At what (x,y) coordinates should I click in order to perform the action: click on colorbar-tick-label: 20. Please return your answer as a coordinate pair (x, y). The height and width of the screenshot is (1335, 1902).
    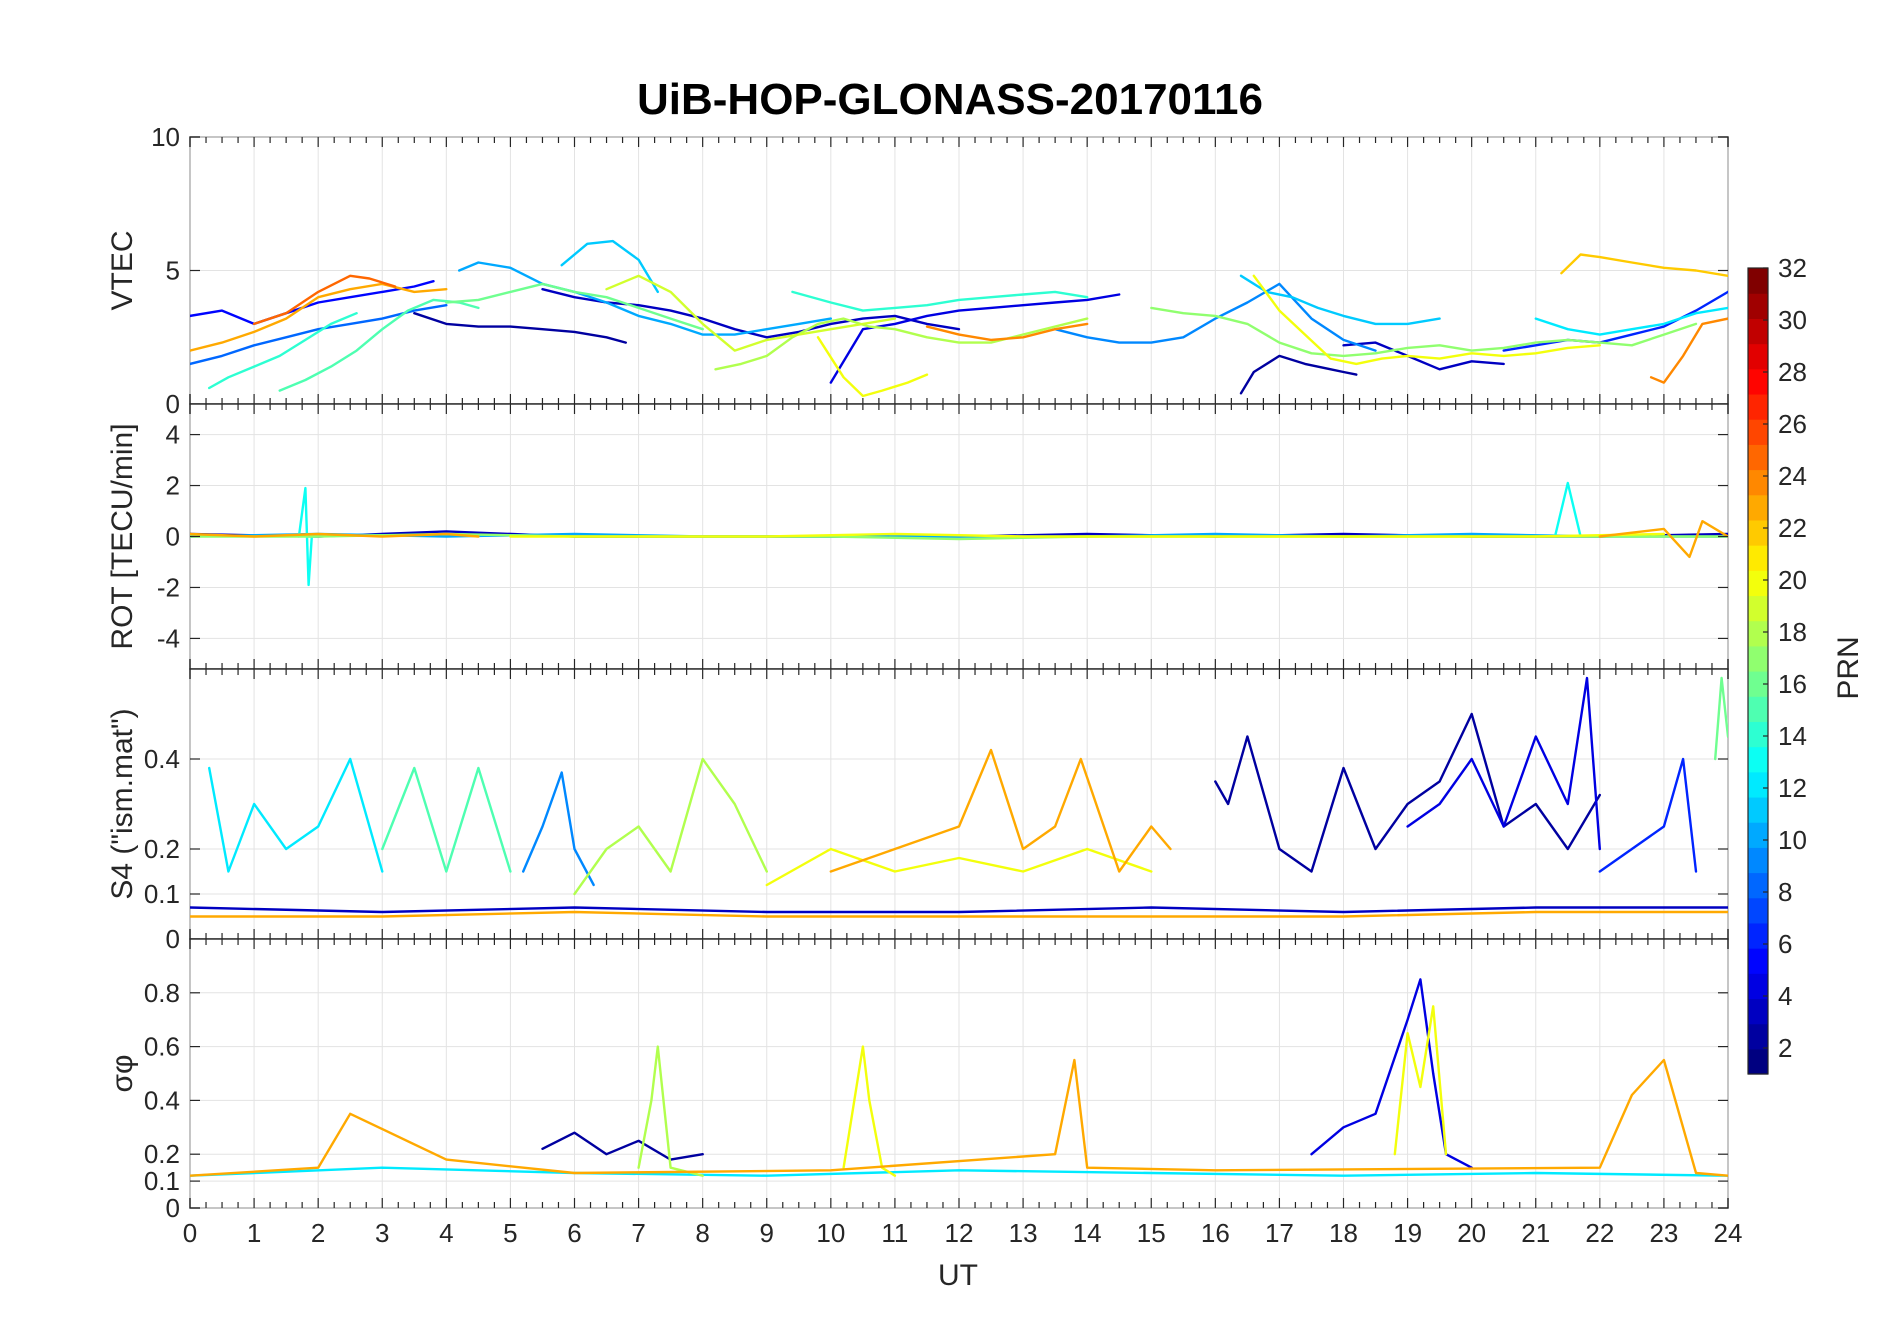
    Looking at the image, I should click on (1792, 580).